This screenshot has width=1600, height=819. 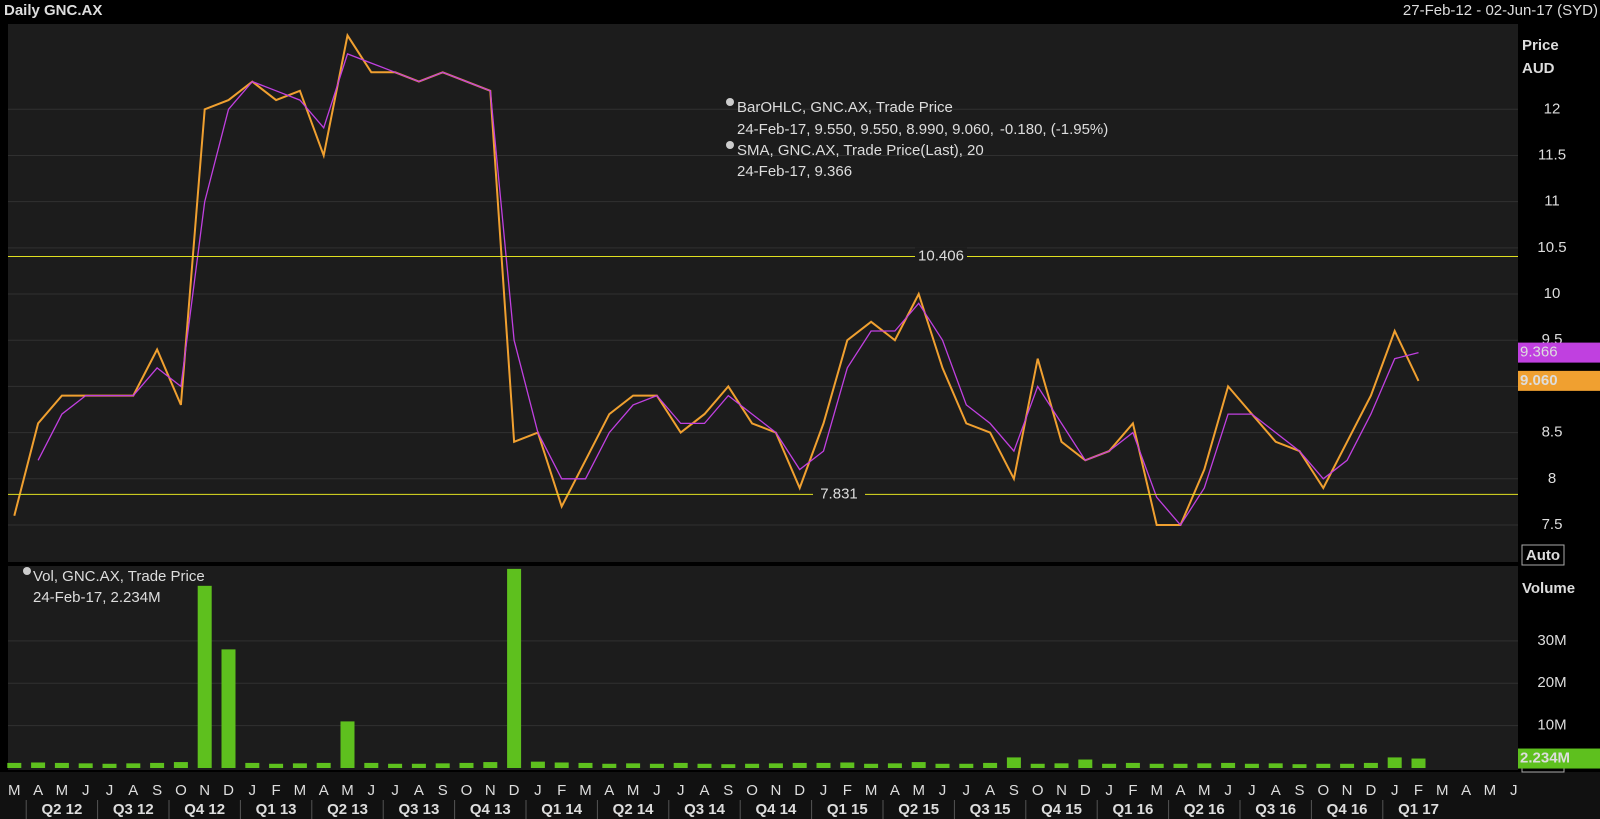 I want to click on last-value-label: 2.234M, so click(x=1545, y=758).